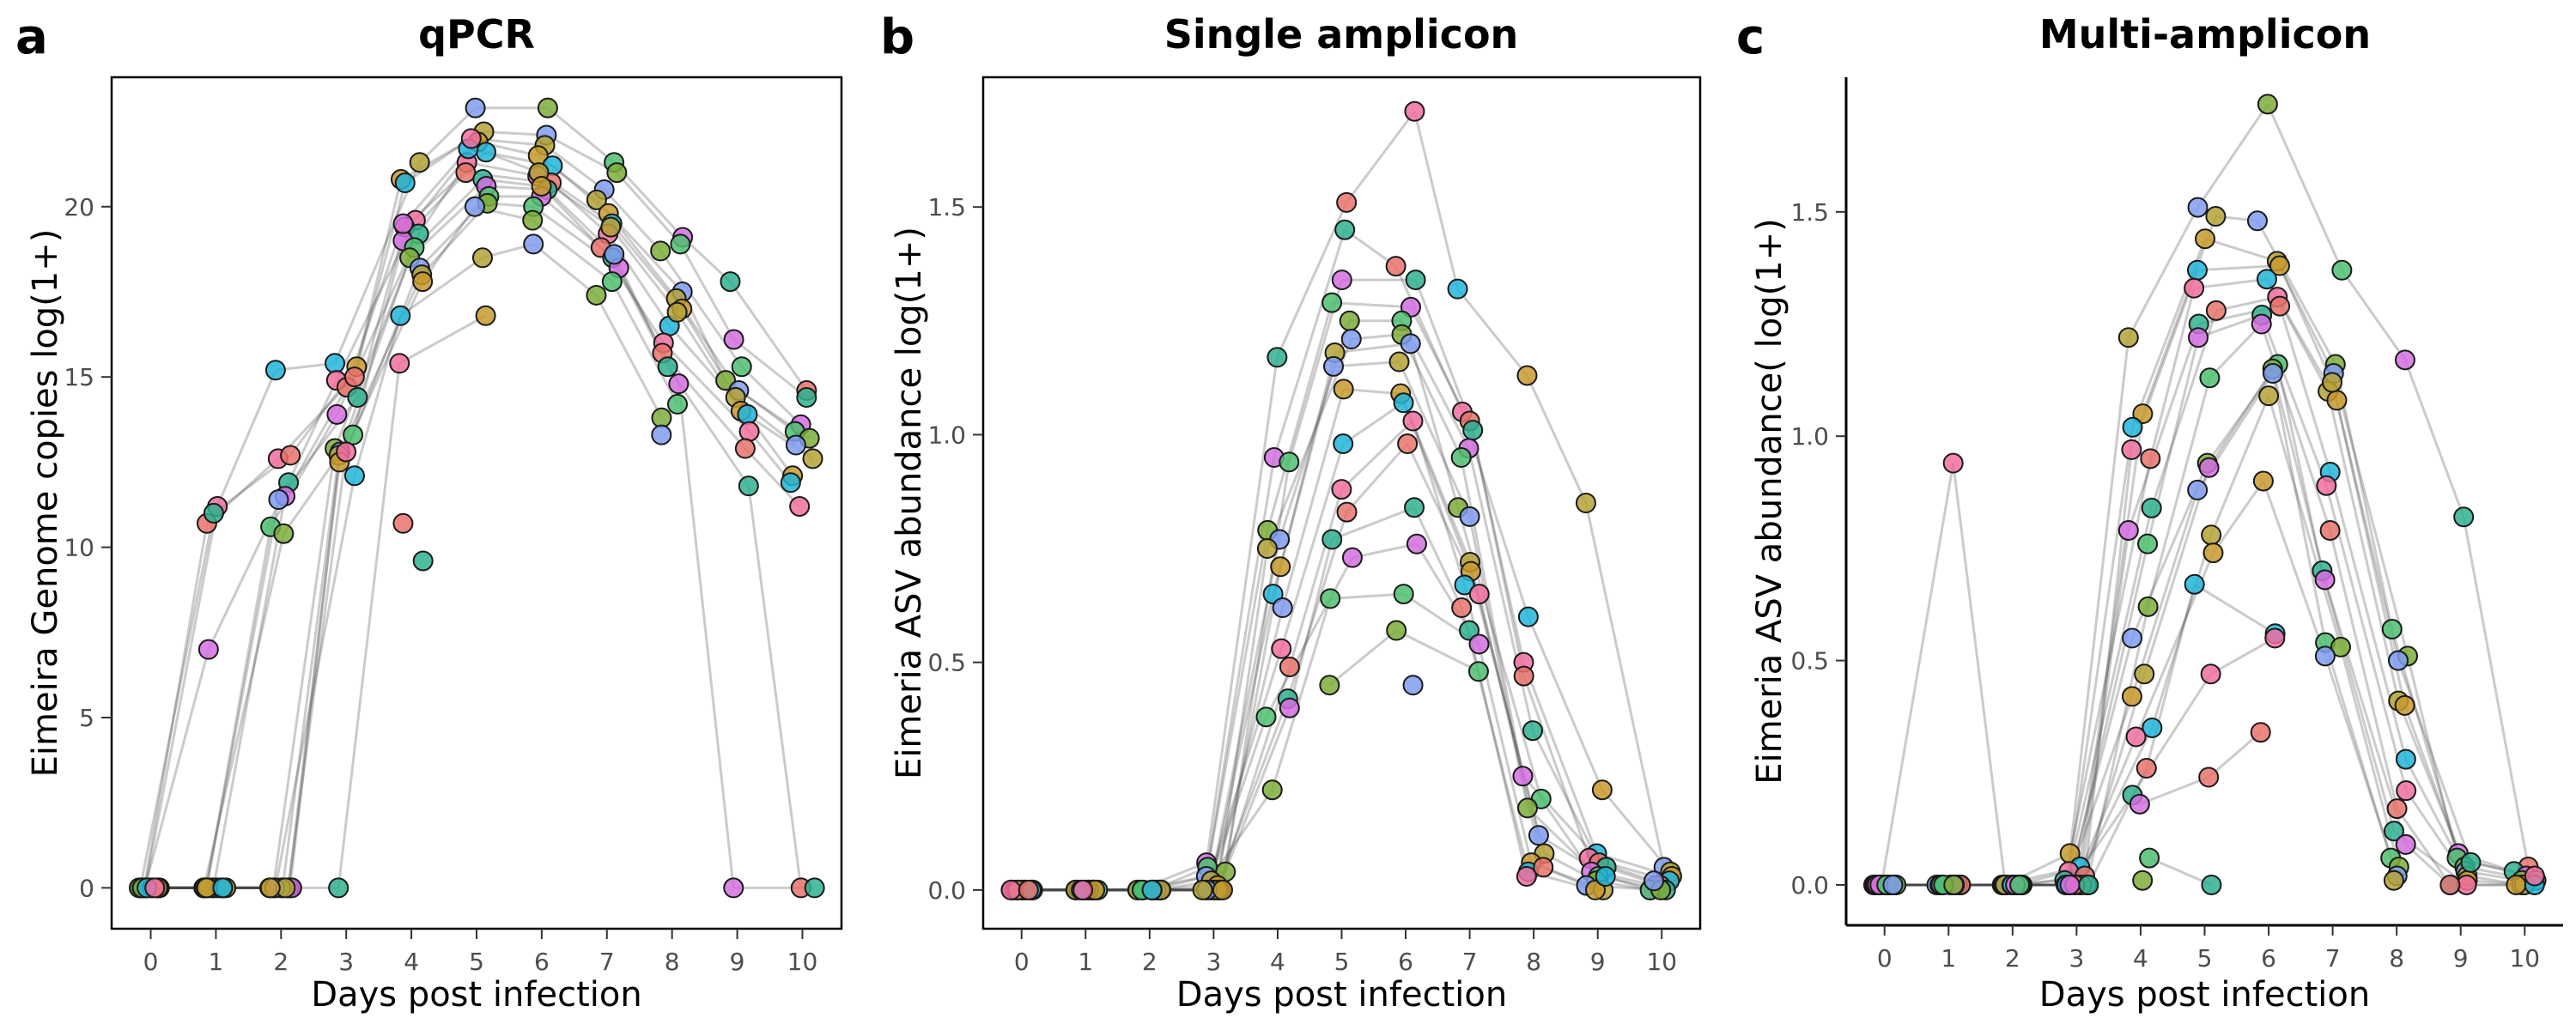 This screenshot has height=1030, width=2576. Describe the element at coordinates (2141, 958) in the screenshot. I see `x-tick-label: 4` at that location.